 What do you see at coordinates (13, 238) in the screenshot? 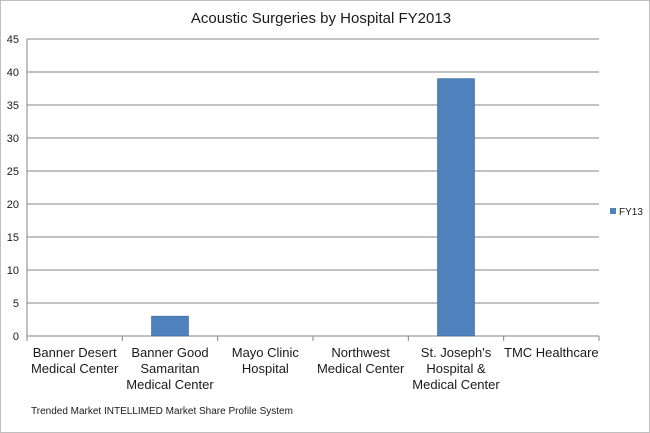
I see `y-tick-label: 15` at bounding box center [13, 238].